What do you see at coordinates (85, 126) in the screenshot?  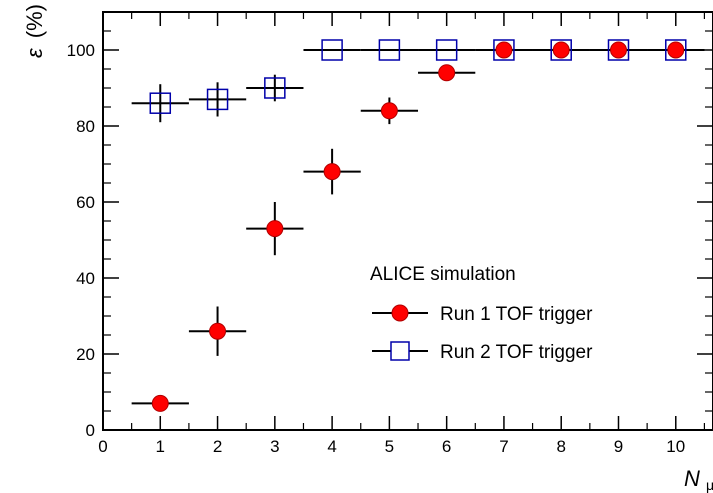 I see `y-tick-label: 80` at bounding box center [85, 126].